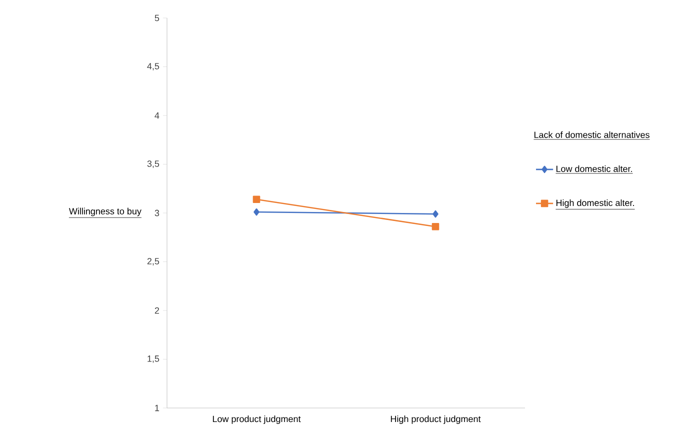 Image resolution: width=675 pixels, height=438 pixels. I want to click on y-tick-label: 4, so click(157, 115).